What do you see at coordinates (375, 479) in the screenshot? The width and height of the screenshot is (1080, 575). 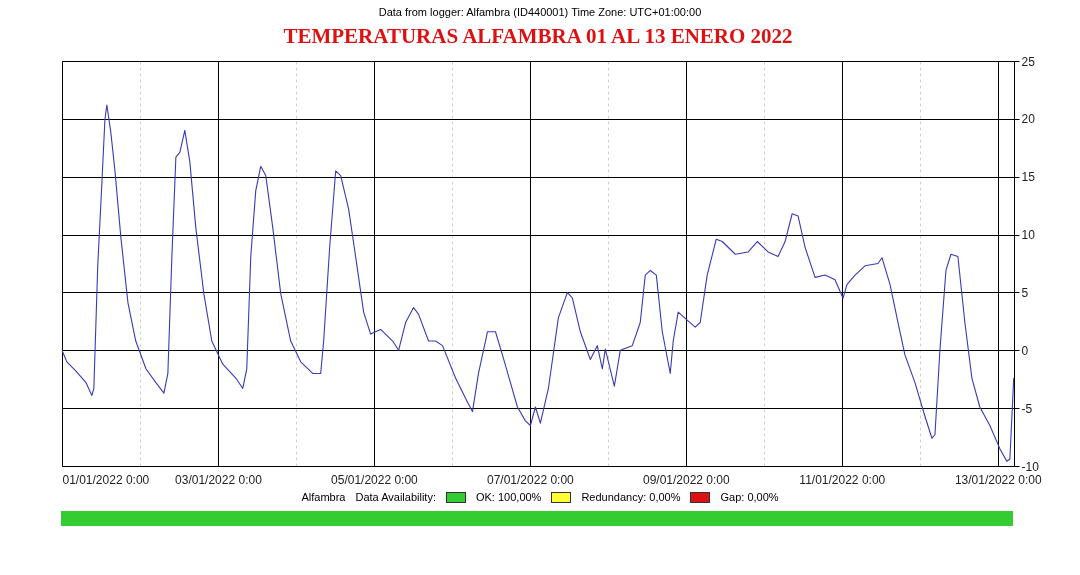 I see `x-tick-label: 05/01/2022 0:00` at bounding box center [375, 479].